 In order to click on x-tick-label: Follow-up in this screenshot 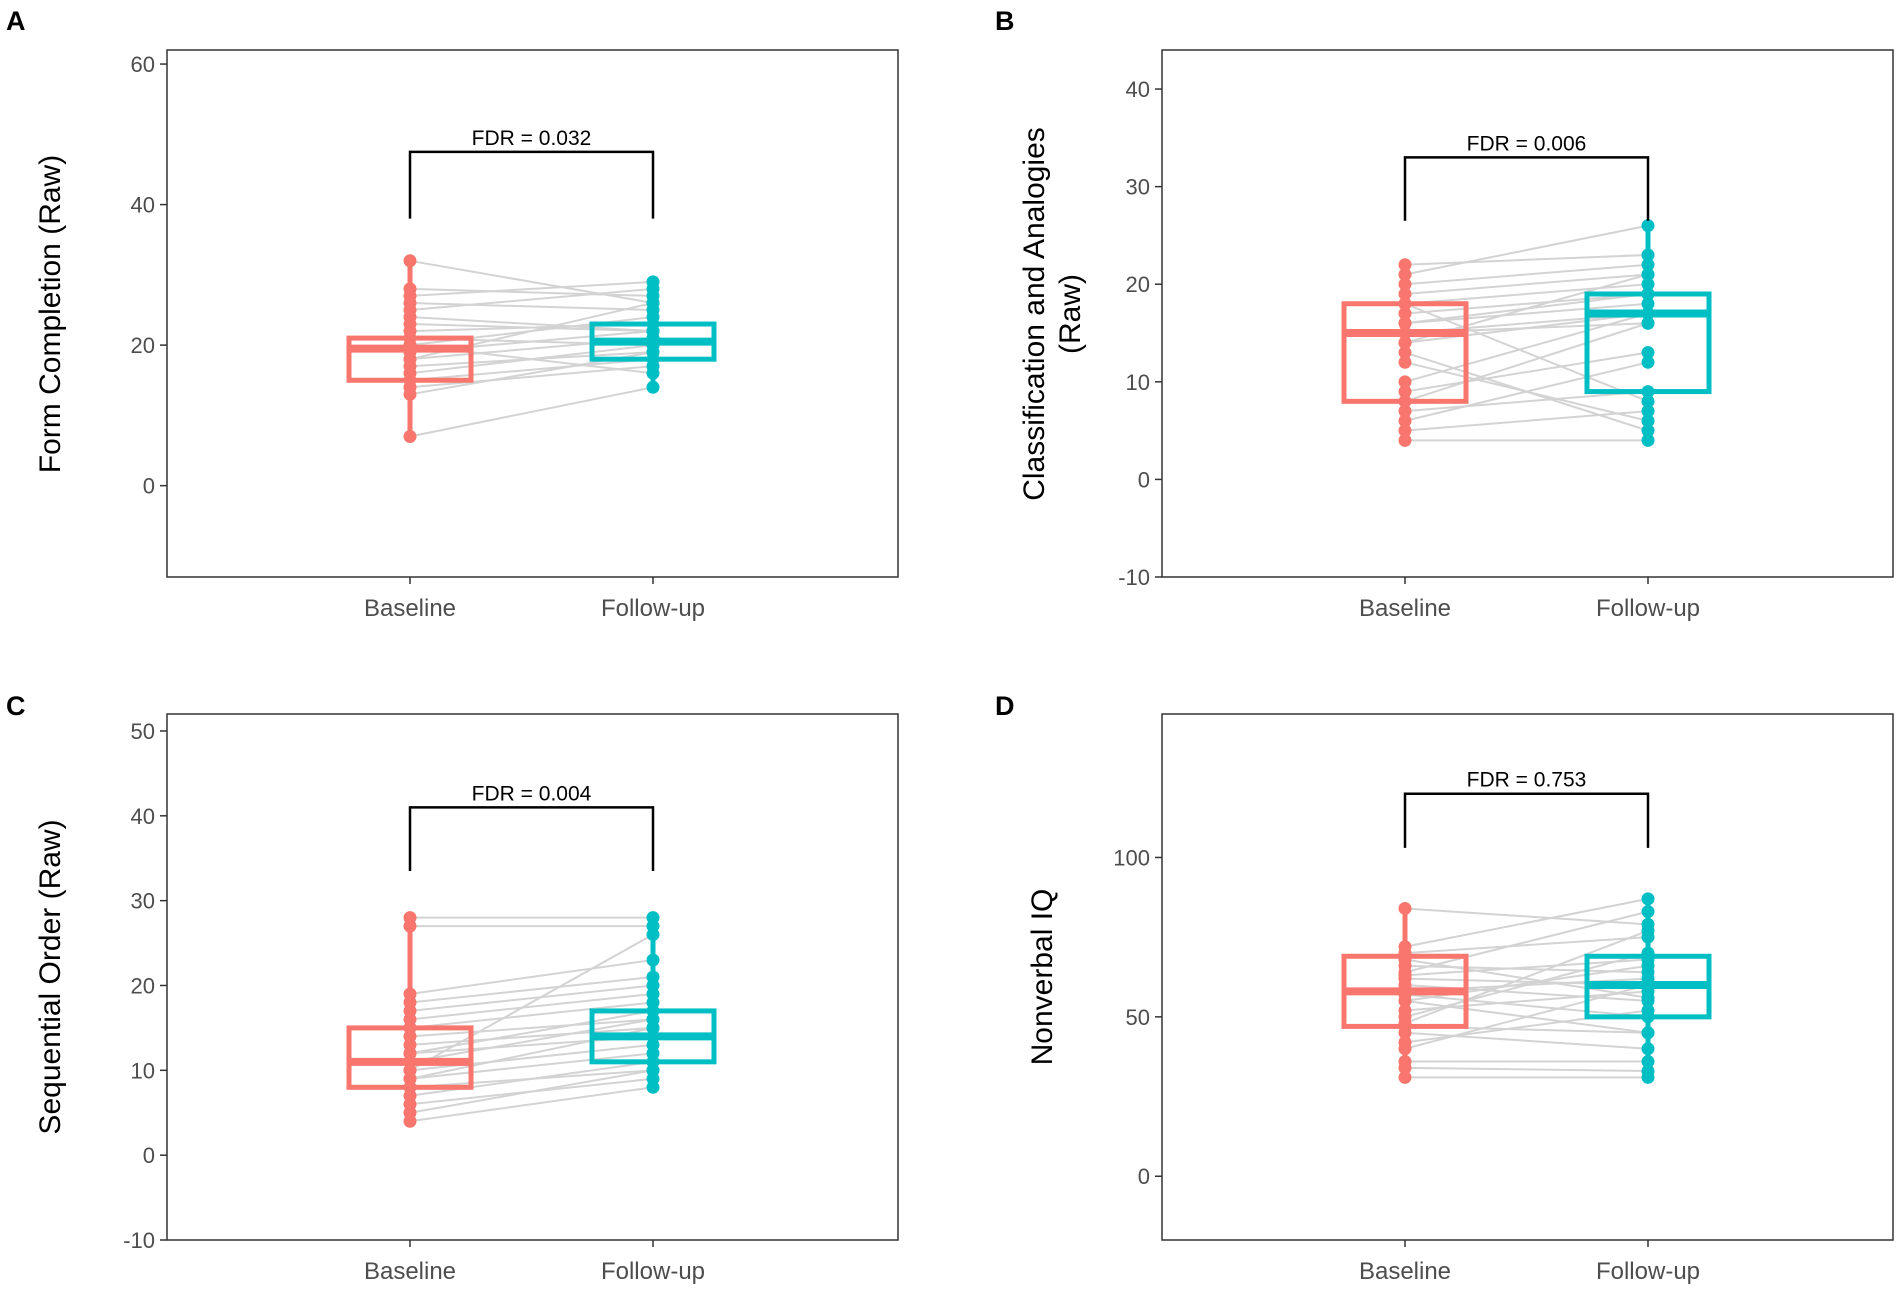, I will do `click(1648, 1271)`.